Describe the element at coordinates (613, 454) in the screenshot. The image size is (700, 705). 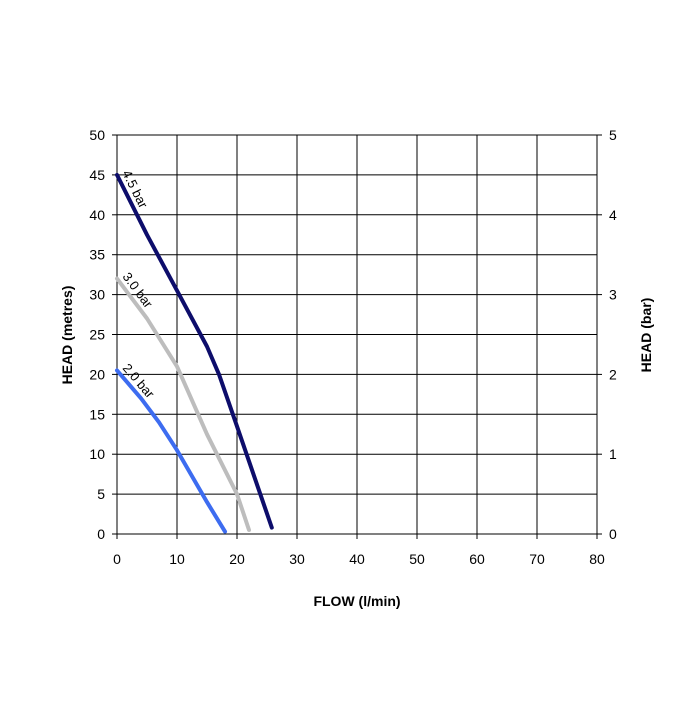
I see `y2-tick-label: 1` at that location.